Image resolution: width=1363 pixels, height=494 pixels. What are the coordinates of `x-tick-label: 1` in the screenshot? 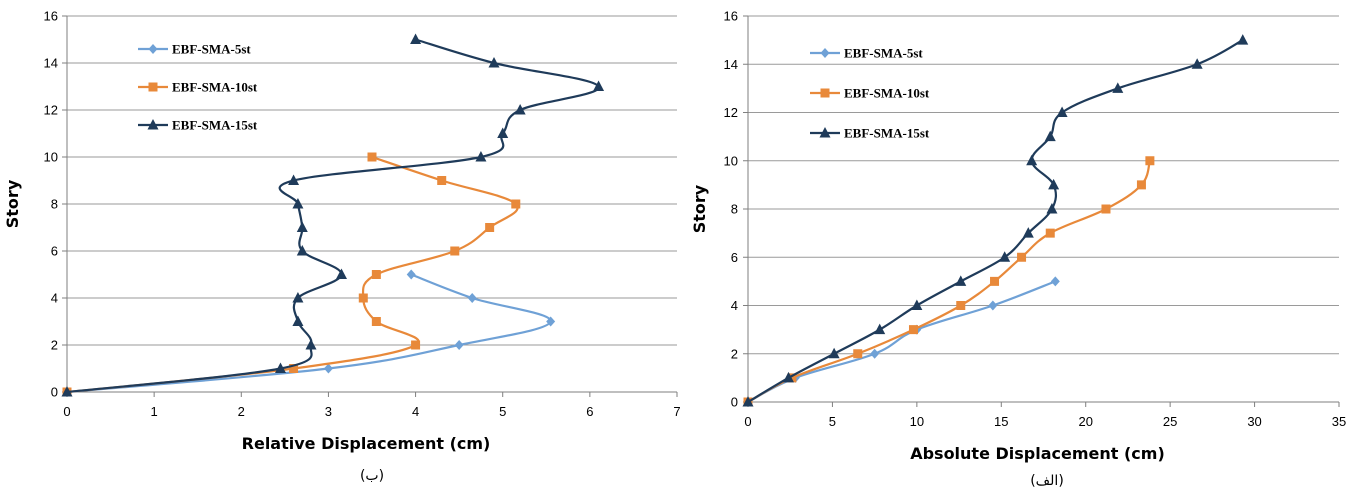 It's located at (154, 411).